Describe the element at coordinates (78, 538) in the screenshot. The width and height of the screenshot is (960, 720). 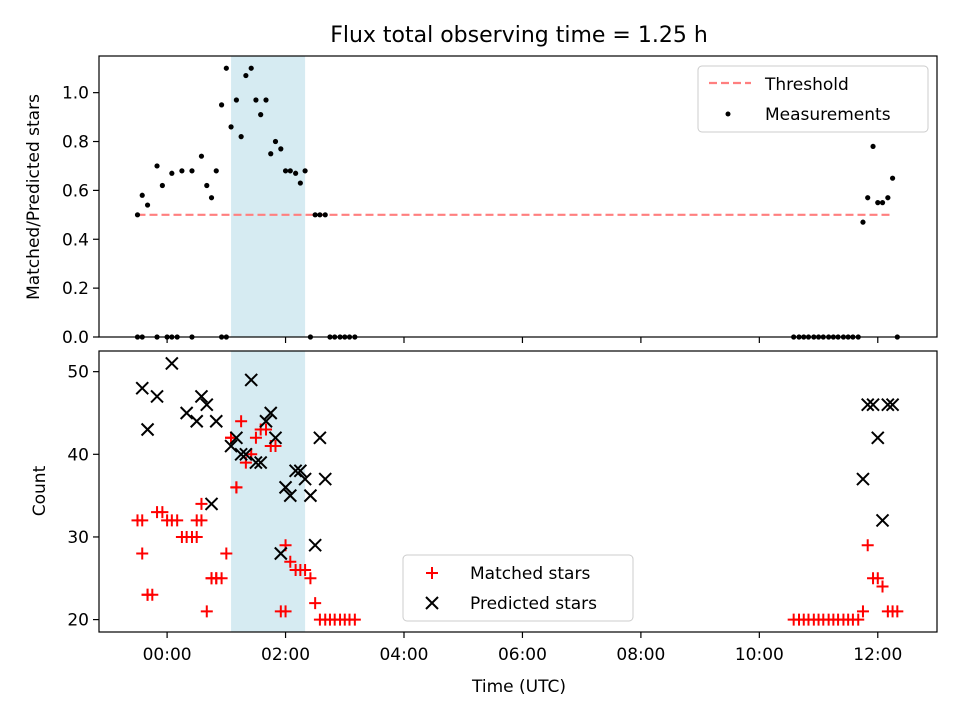
I see `y-tick-label: 30` at that location.